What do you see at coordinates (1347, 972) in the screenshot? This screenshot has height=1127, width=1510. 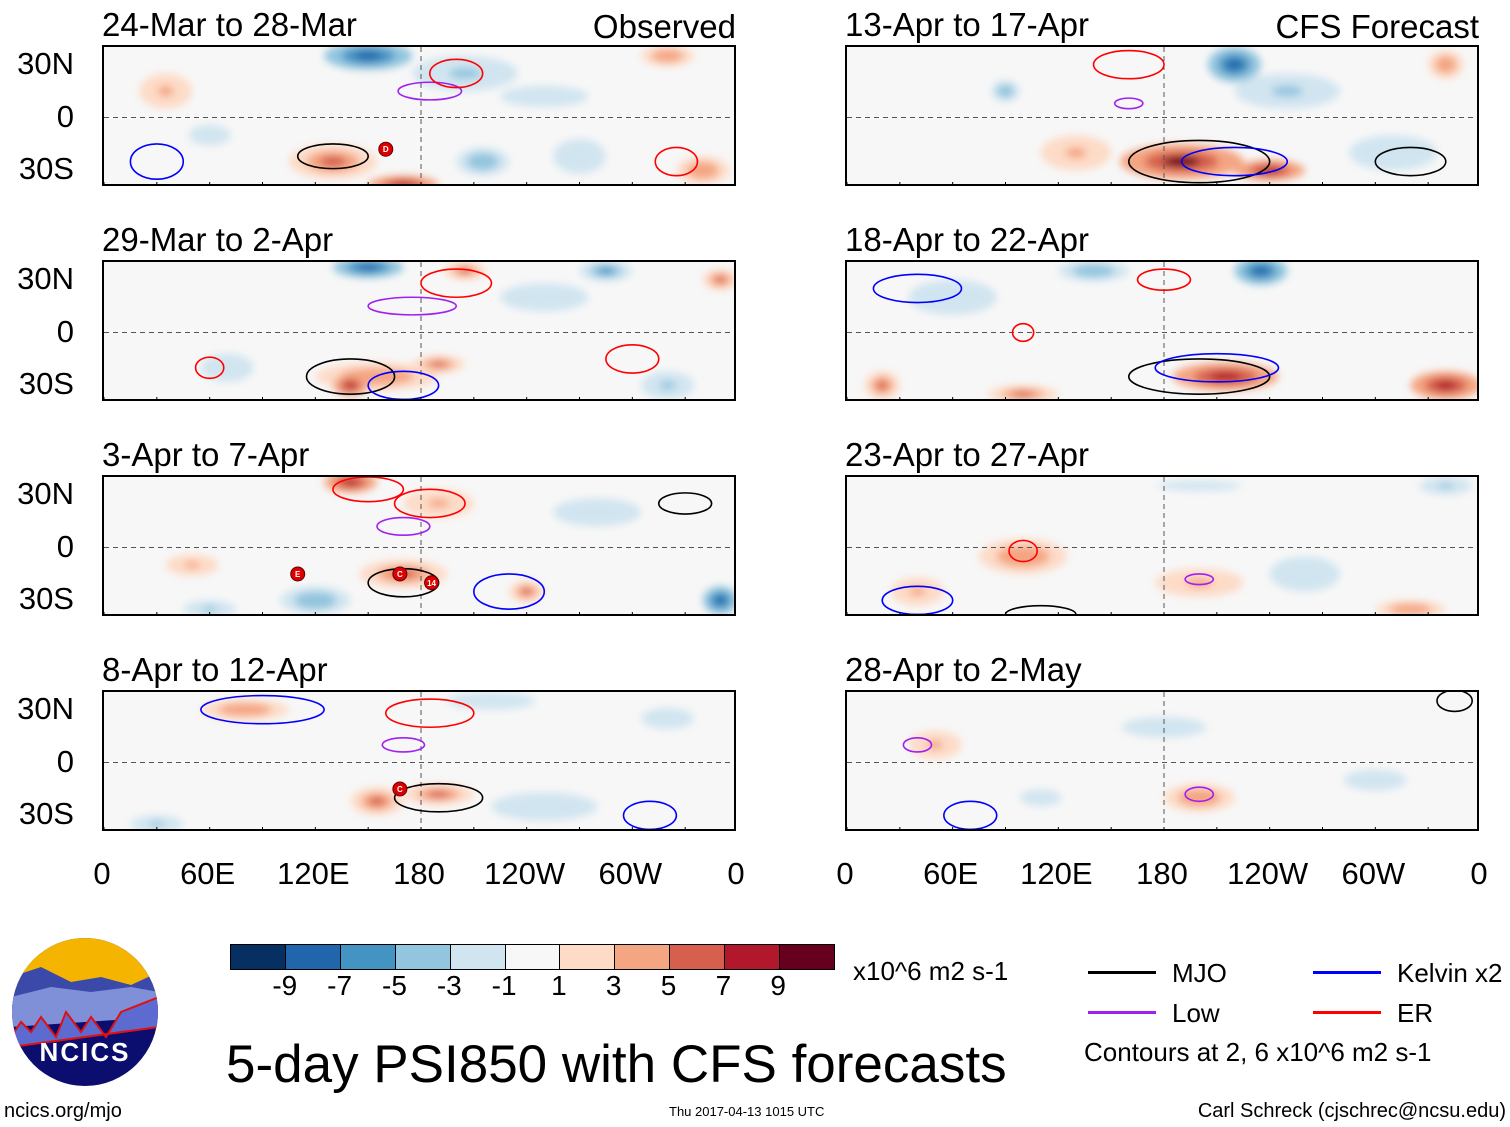 I see `legend-line-kelvin` at bounding box center [1347, 972].